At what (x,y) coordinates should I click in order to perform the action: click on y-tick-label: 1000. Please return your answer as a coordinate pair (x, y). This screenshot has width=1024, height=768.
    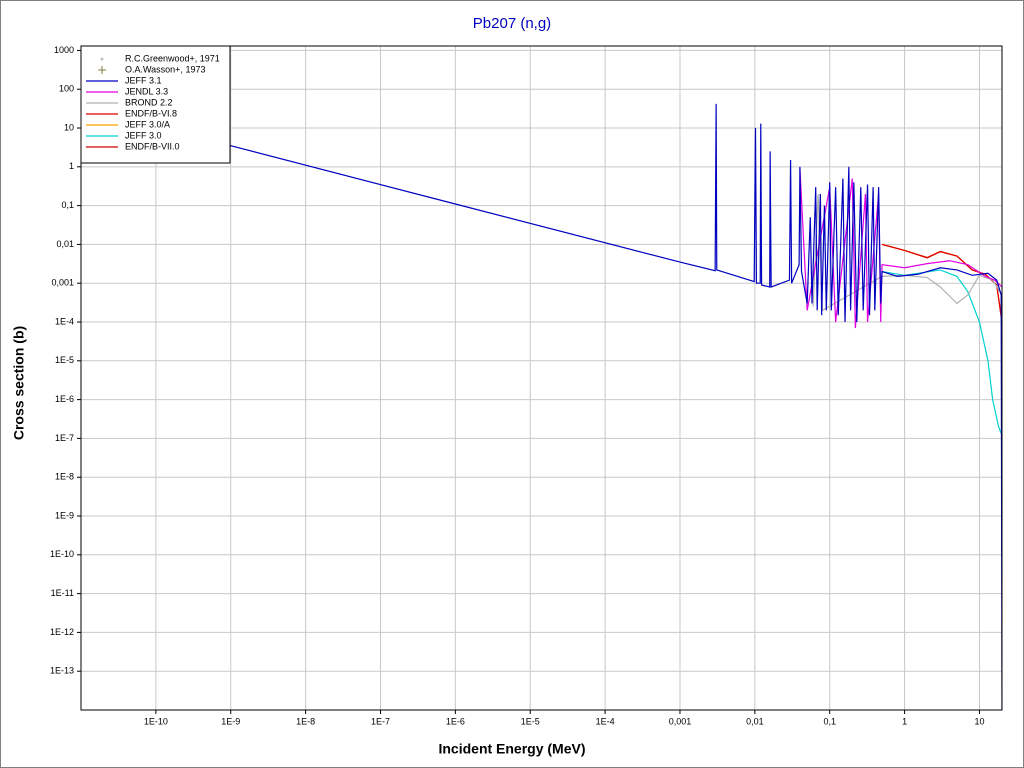
    Looking at the image, I should click on (64, 50).